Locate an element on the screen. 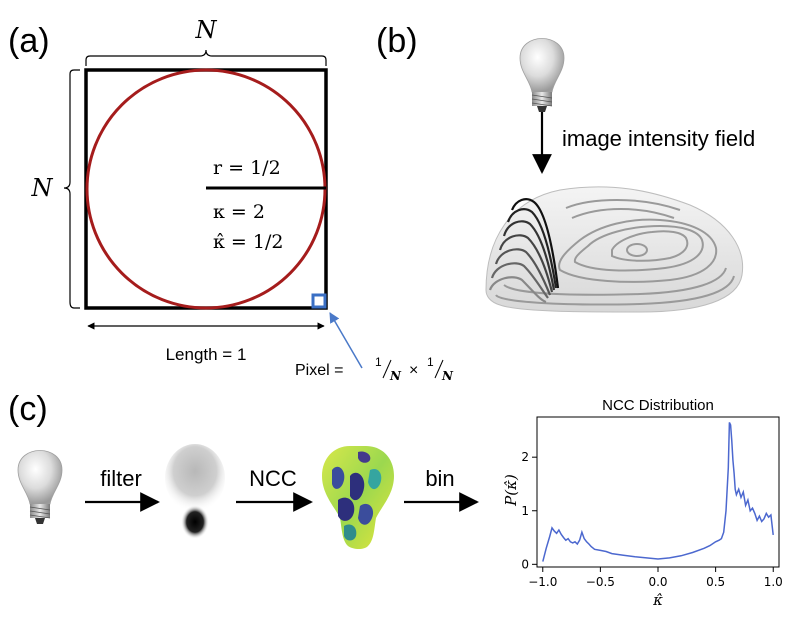  x-axis-label: κ̂ is located at coordinates (657, 600).